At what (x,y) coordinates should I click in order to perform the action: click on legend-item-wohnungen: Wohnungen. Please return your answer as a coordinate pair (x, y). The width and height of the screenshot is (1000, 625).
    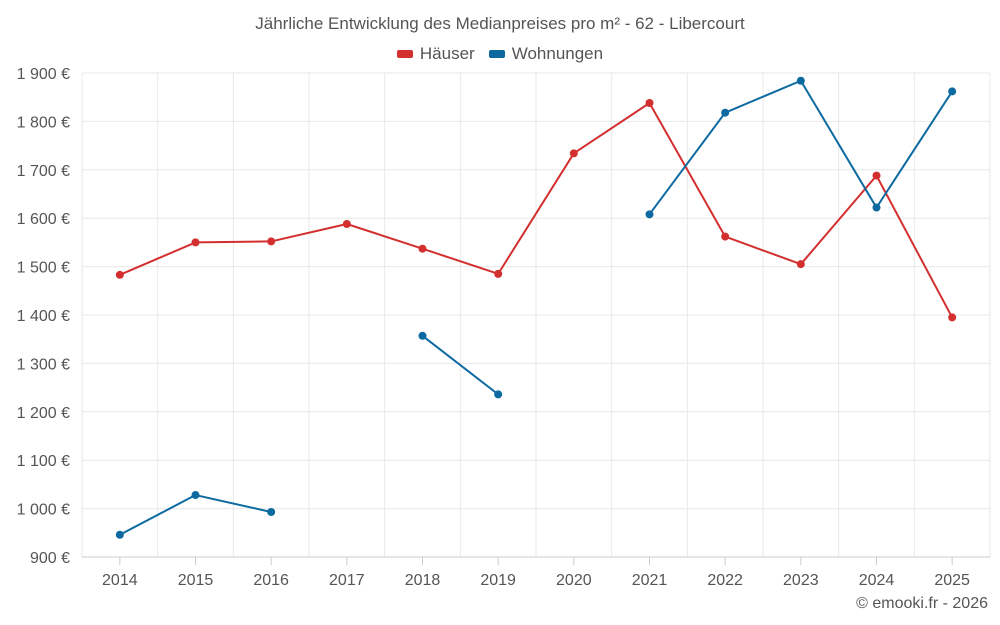
    Looking at the image, I should click on (546, 54).